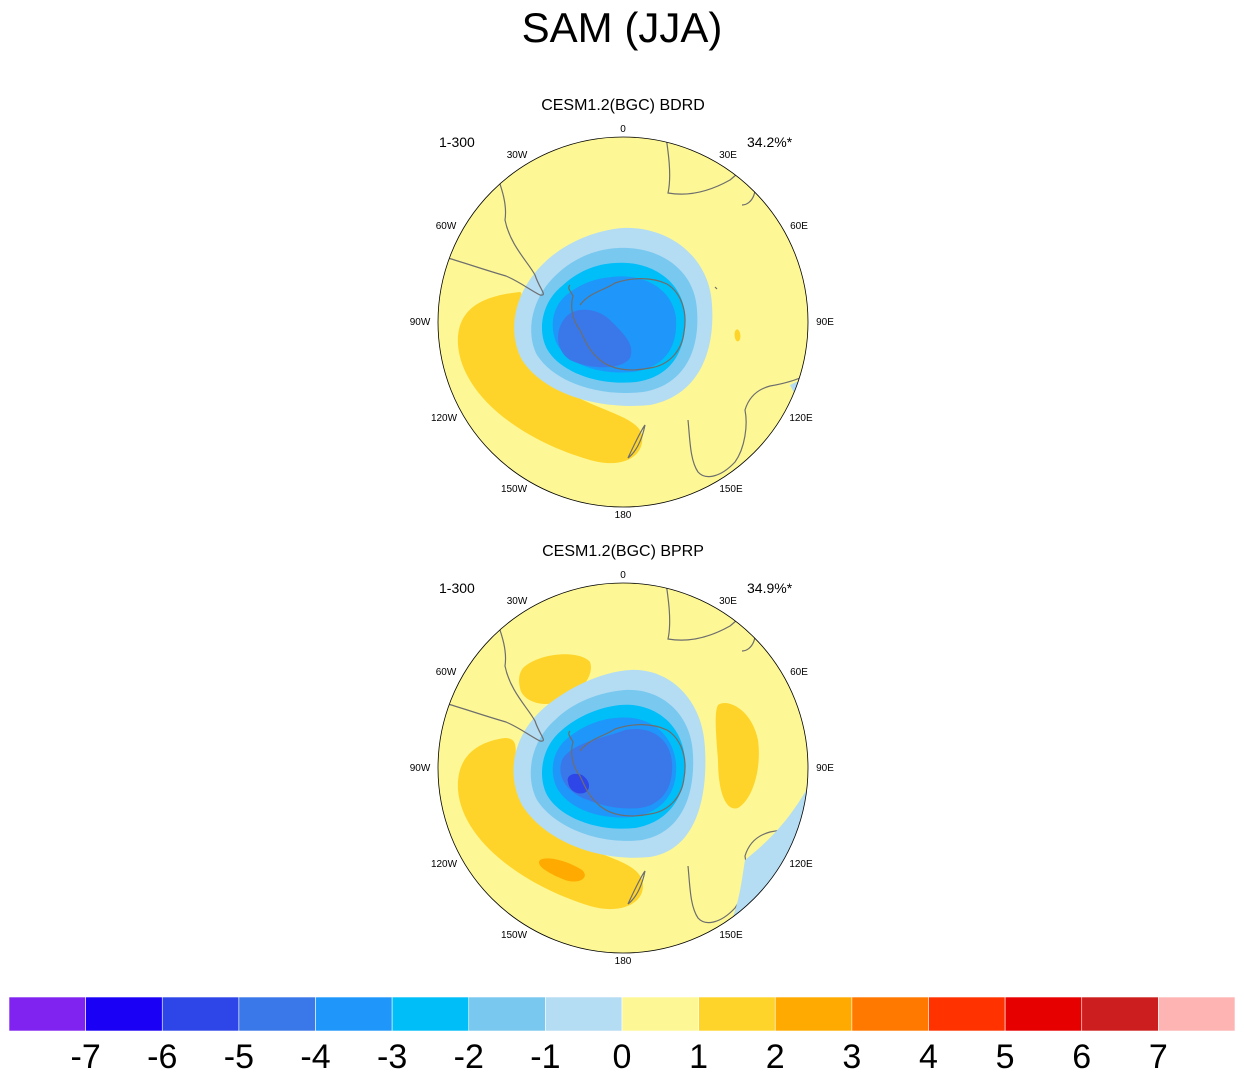 This screenshot has width=1244, height=1078. I want to click on colorbar-tick-label: -6, so click(162, 1057).